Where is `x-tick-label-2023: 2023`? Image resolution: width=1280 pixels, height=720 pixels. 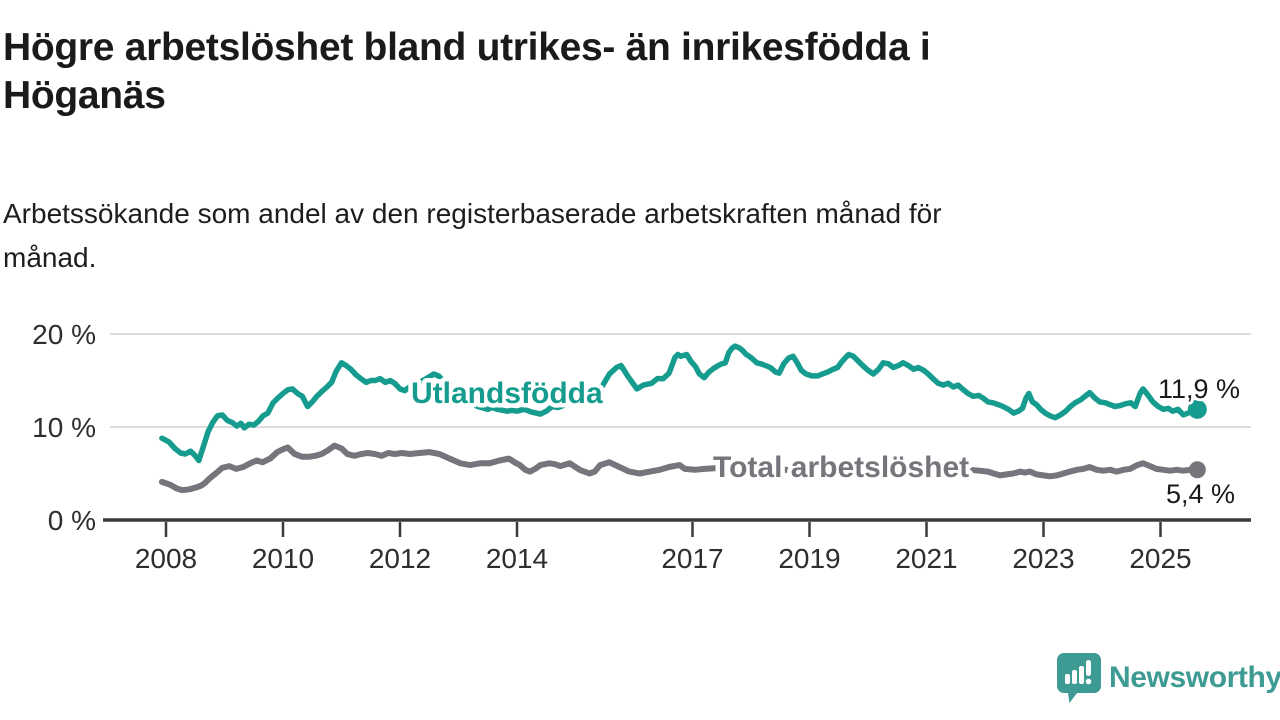 x-tick-label-2023: 2023 is located at coordinates (1043, 558).